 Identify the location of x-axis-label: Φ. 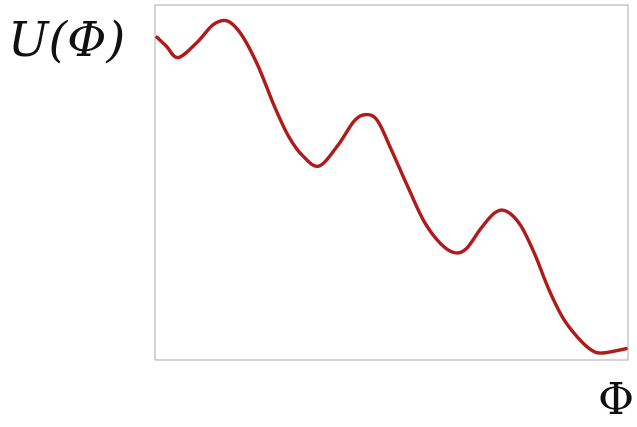
(616, 399).